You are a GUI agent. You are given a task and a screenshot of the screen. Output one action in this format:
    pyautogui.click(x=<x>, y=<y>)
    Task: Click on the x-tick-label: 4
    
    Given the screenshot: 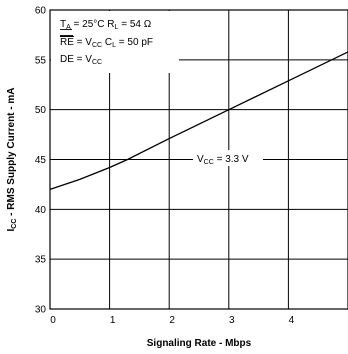 What is the action you would take?
    pyautogui.click(x=292, y=320)
    